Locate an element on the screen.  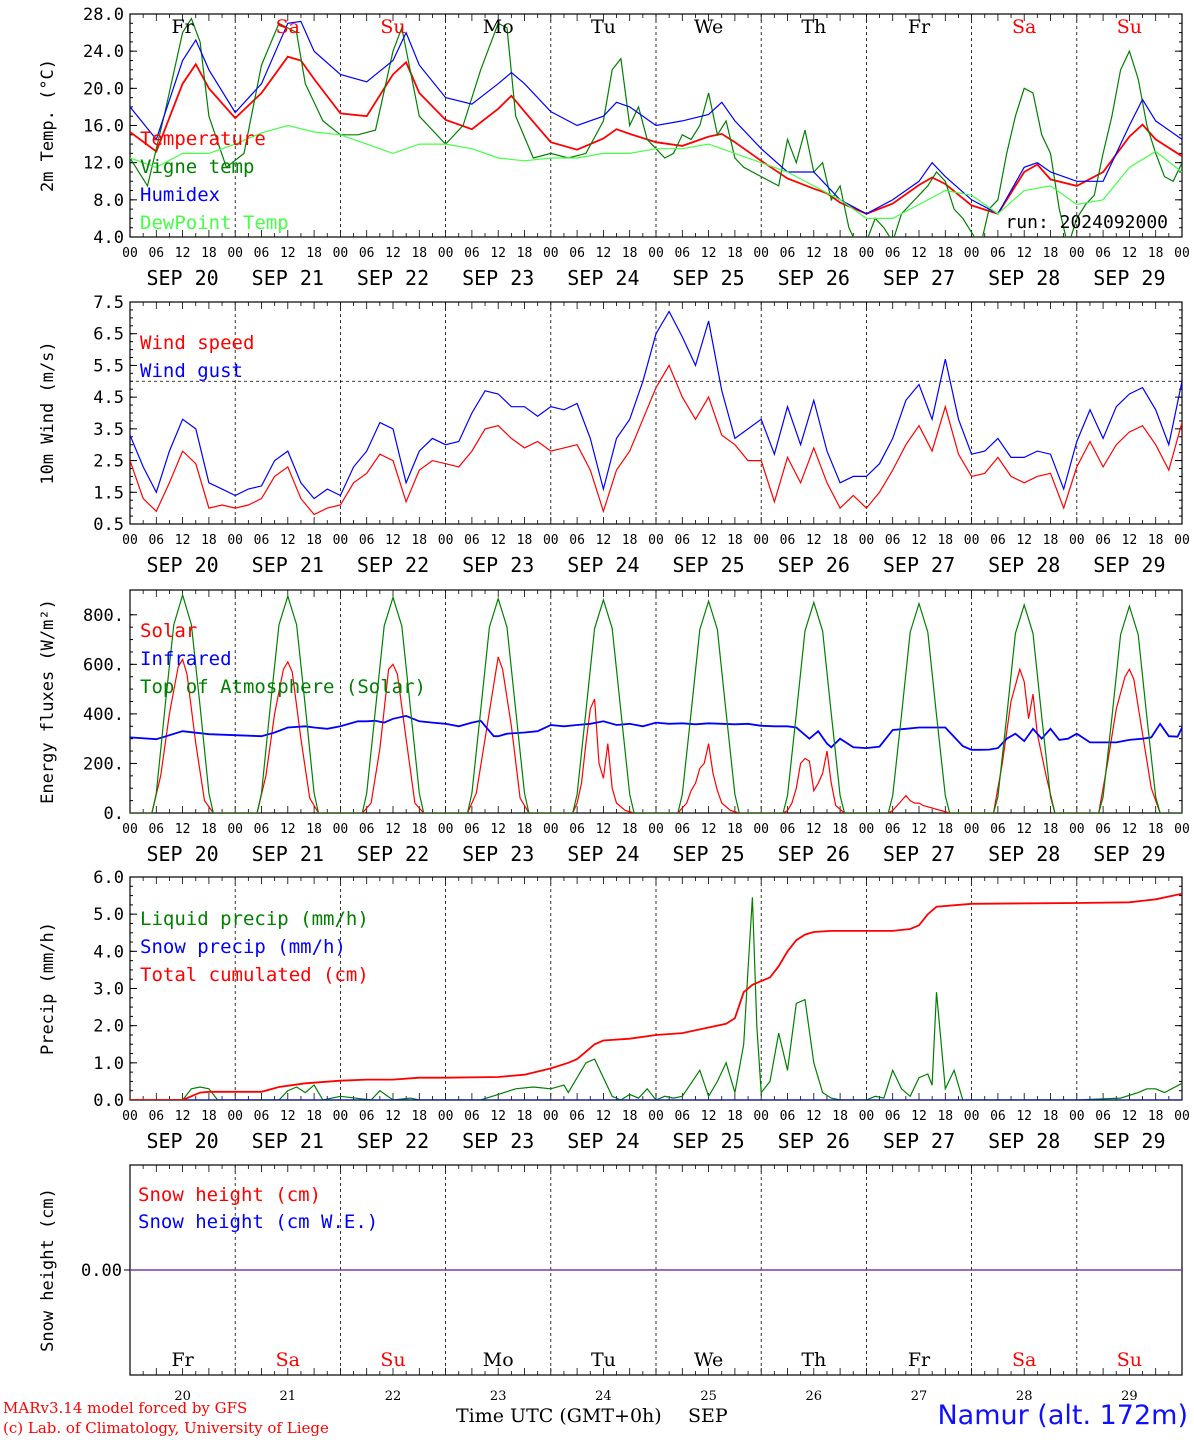
precip-legend-2: Total cumulated (cm) is located at coordinates (254, 975).